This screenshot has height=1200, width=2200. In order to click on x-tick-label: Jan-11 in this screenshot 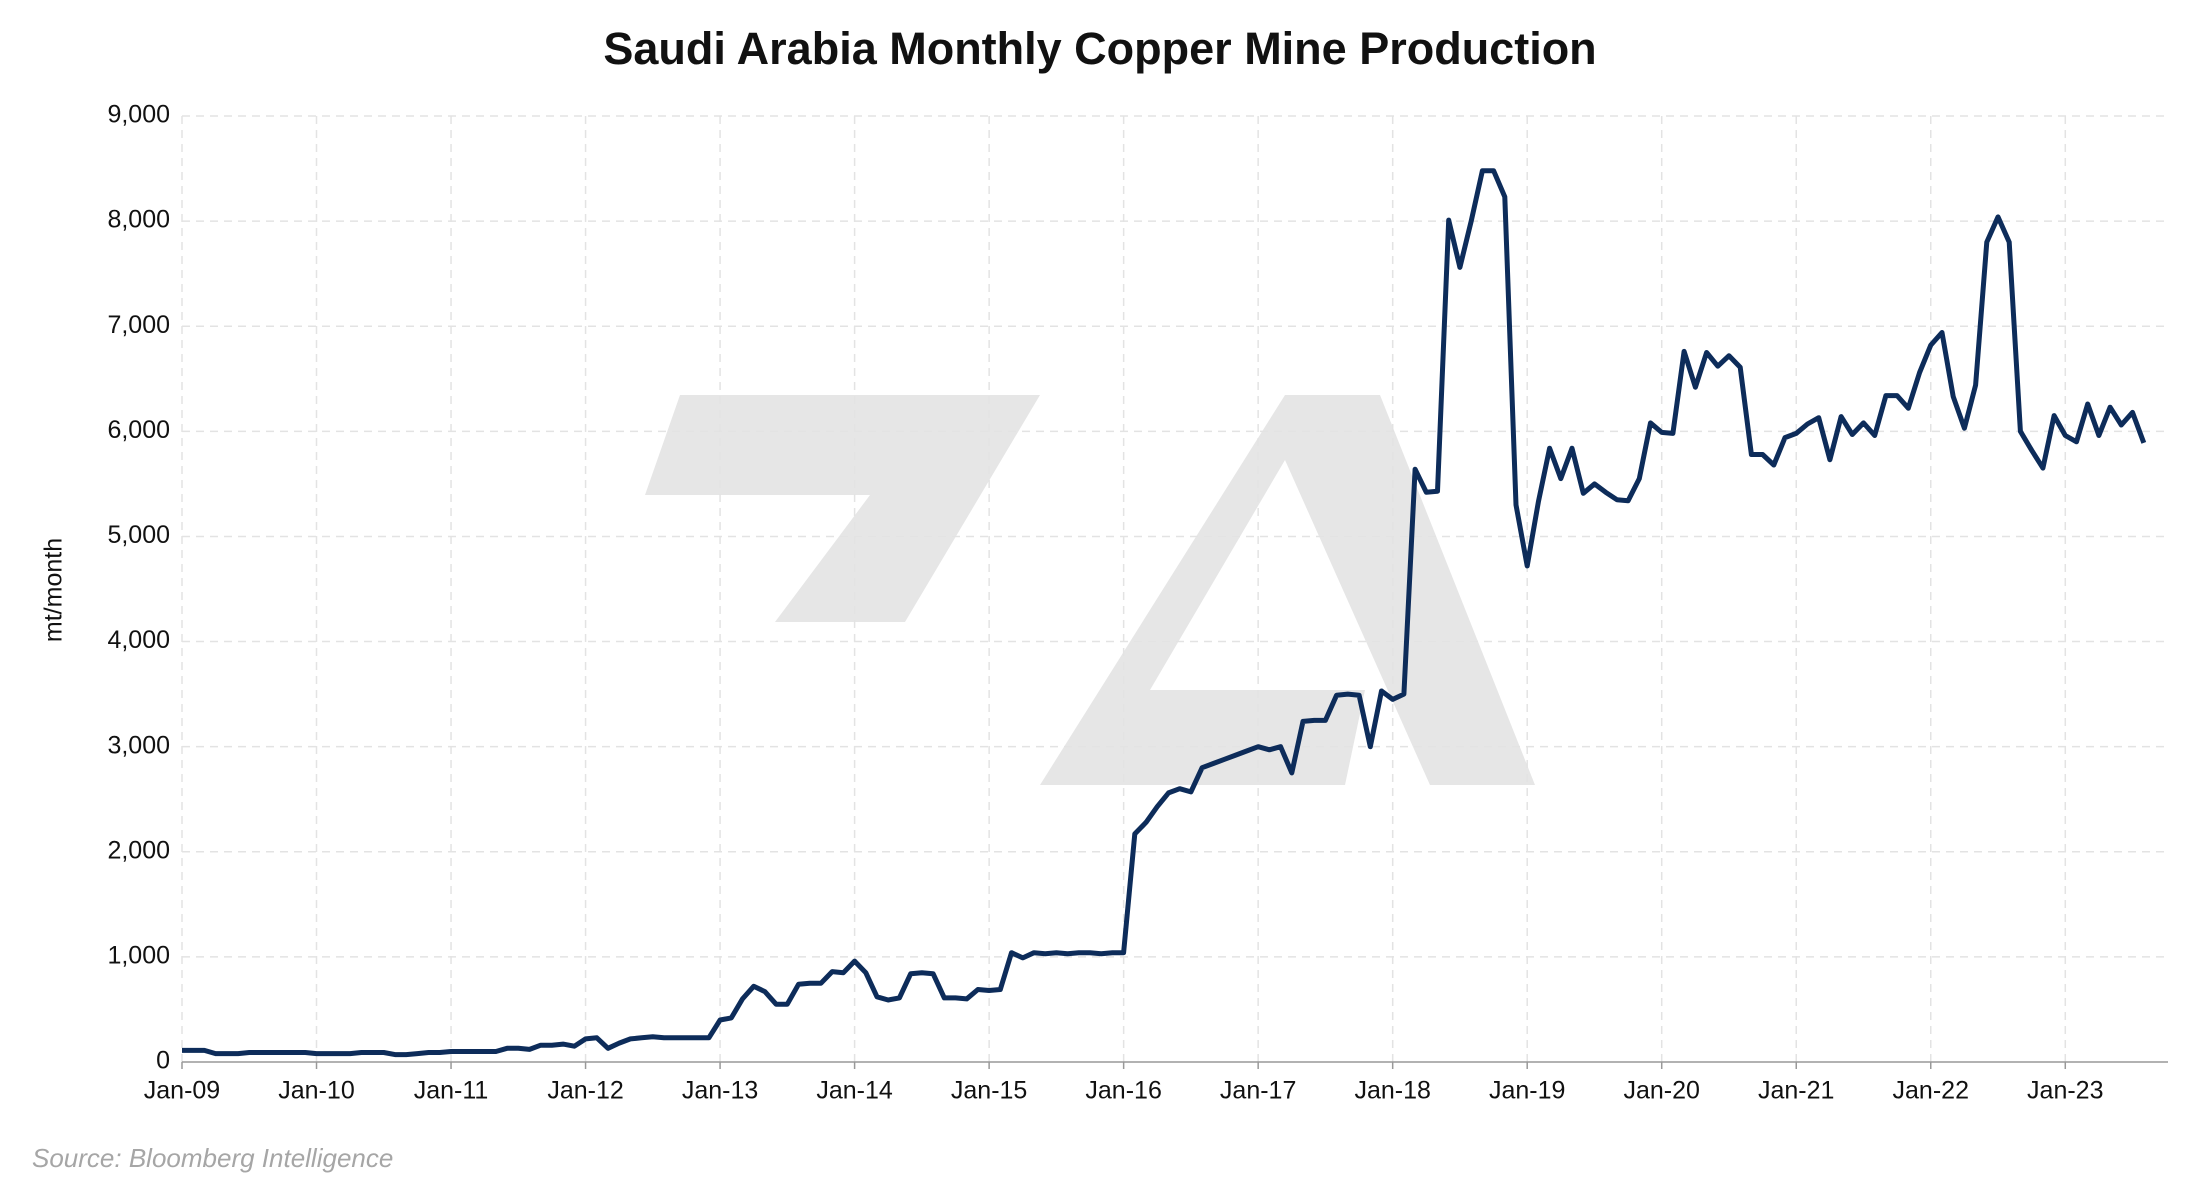, I will do `click(451, 1091)`.